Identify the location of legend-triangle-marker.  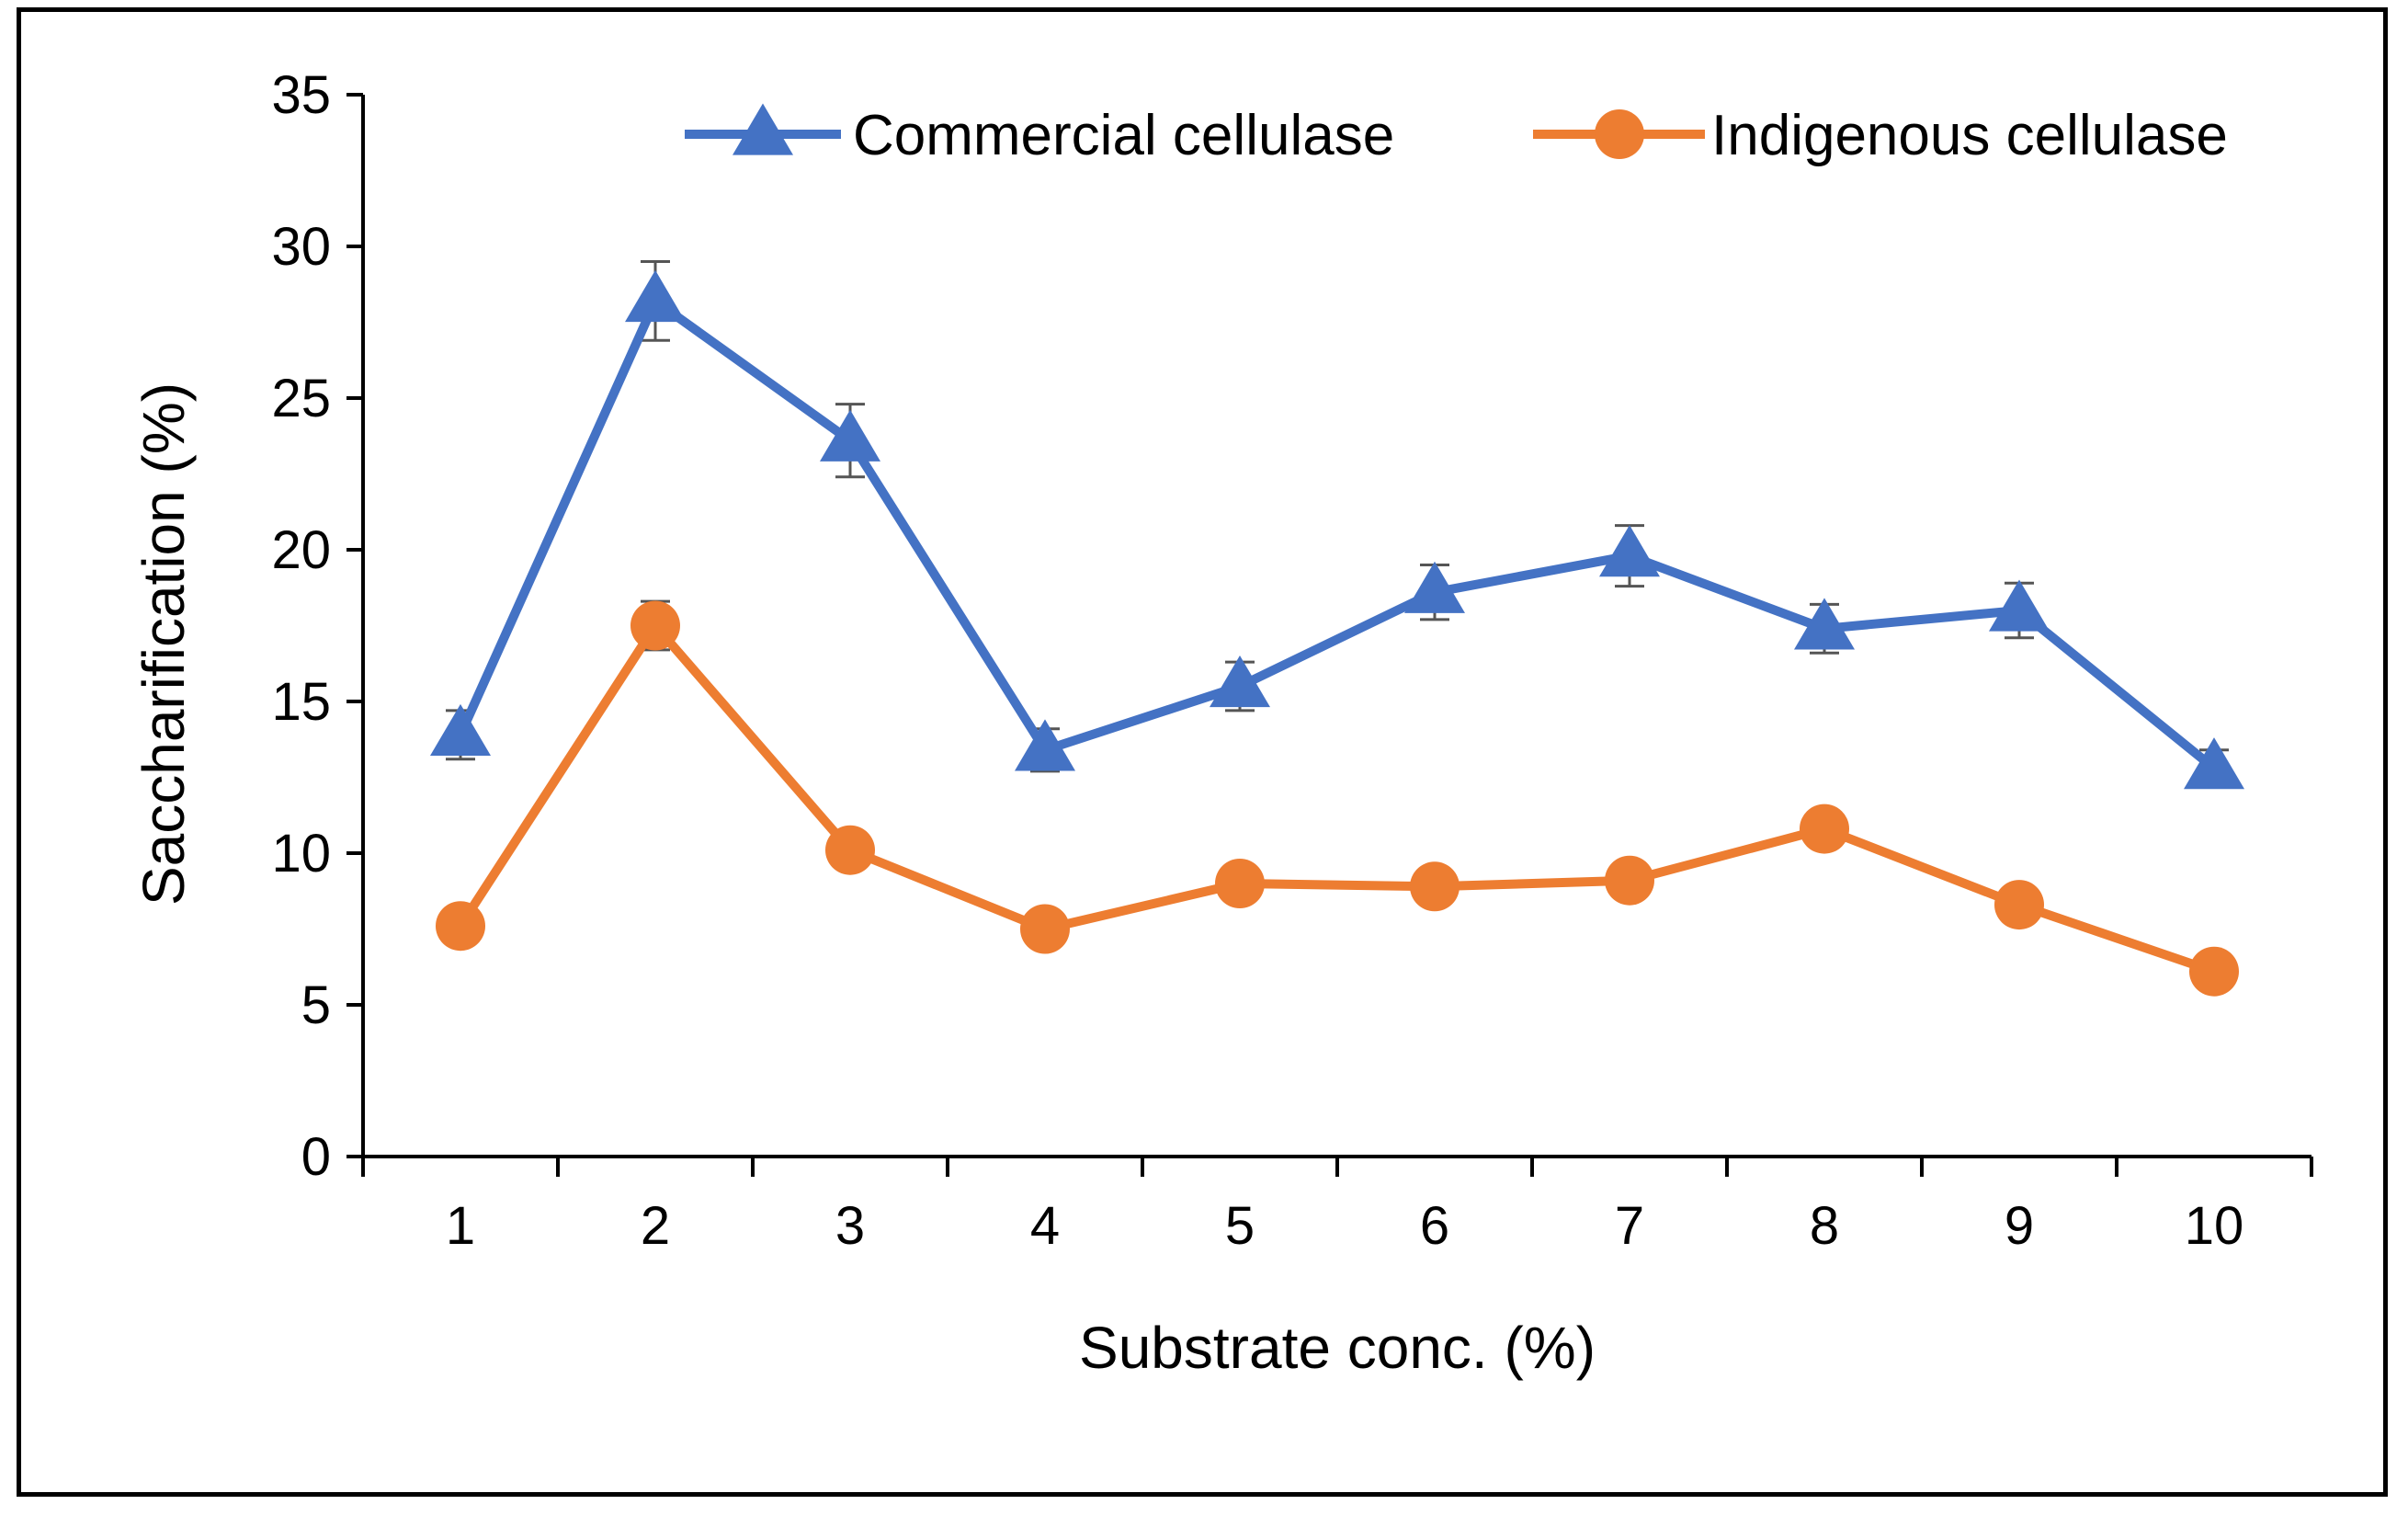
(763, 129).